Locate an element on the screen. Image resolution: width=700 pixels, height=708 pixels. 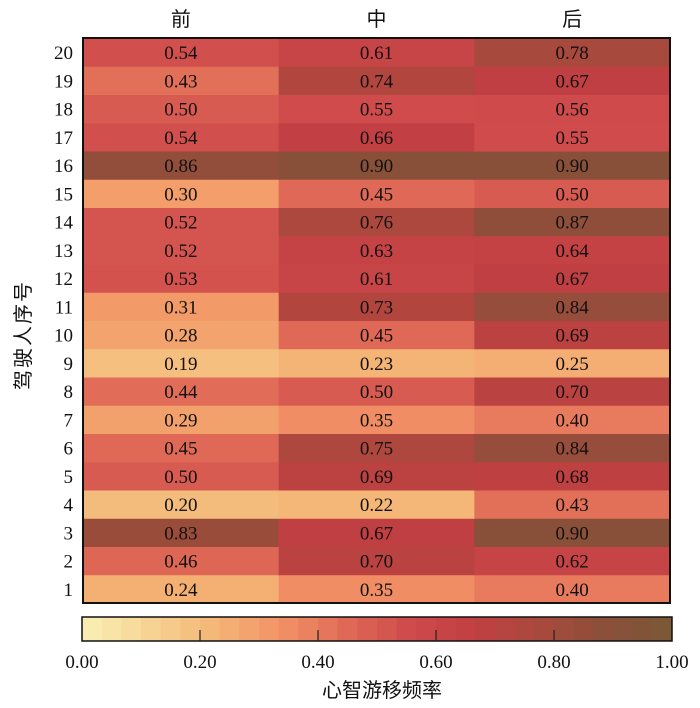
y-tick-label: 5 is located at coordinates (69, 477).